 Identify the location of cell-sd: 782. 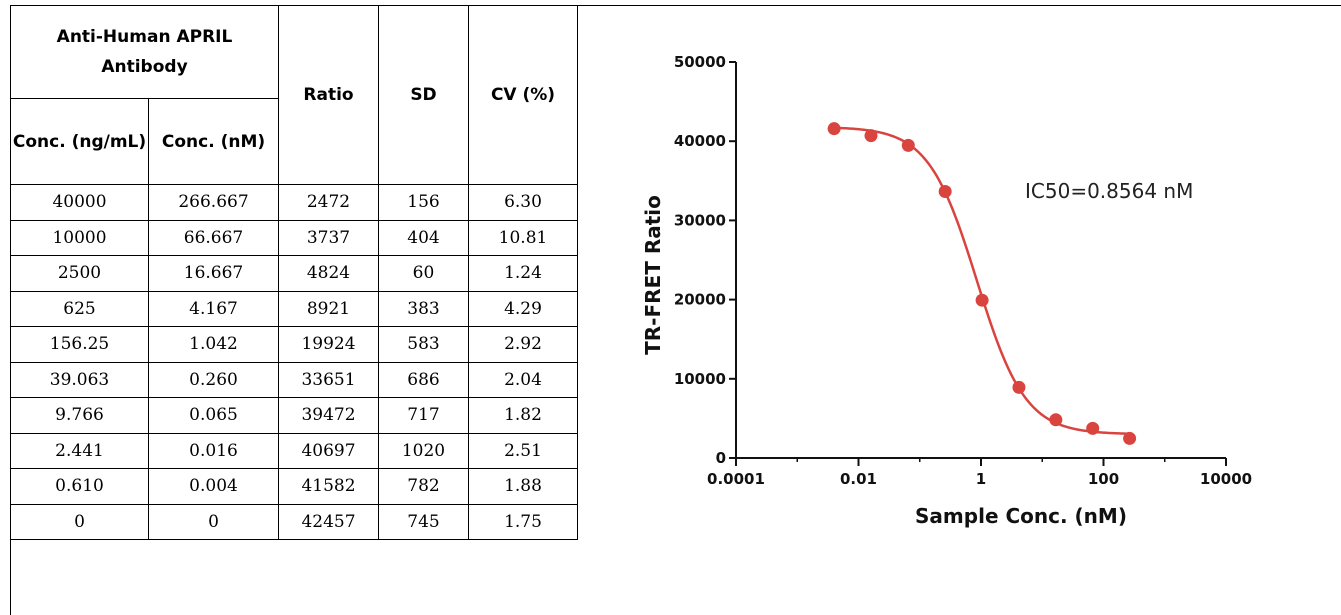
(423, 486).